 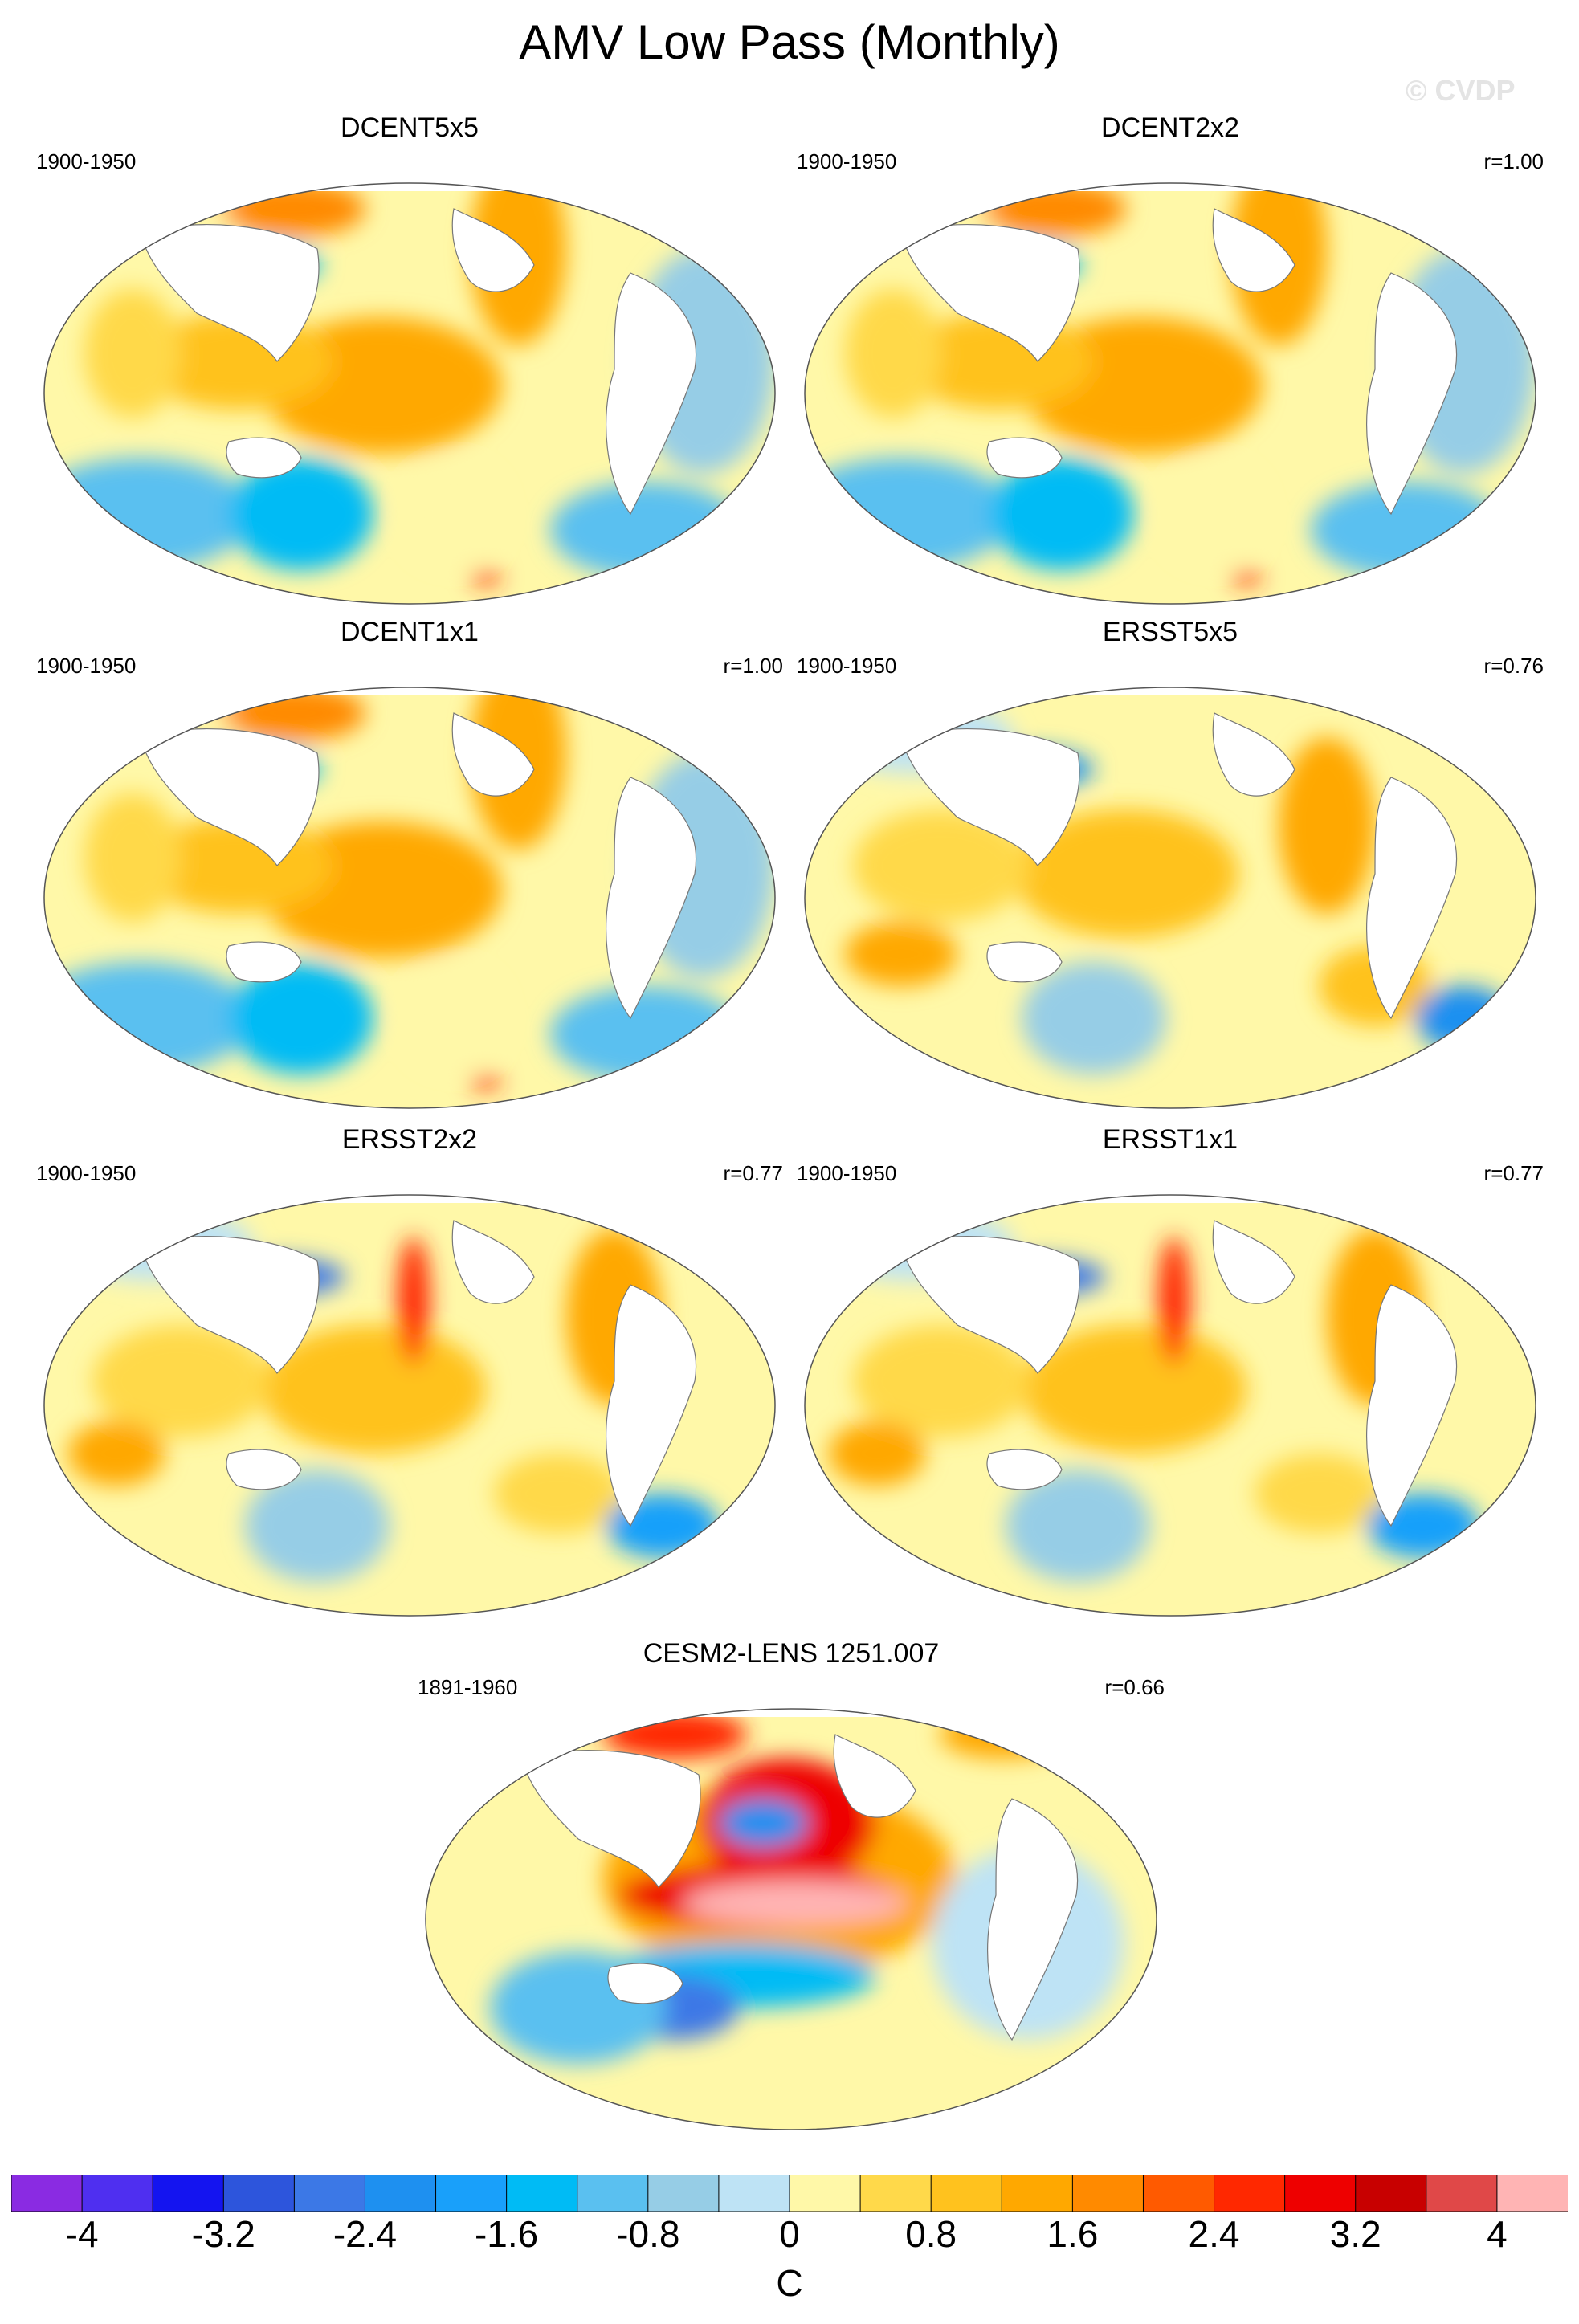 I want to click on colorbar-tick-label: -1.6, so click(x=506, y=2234).